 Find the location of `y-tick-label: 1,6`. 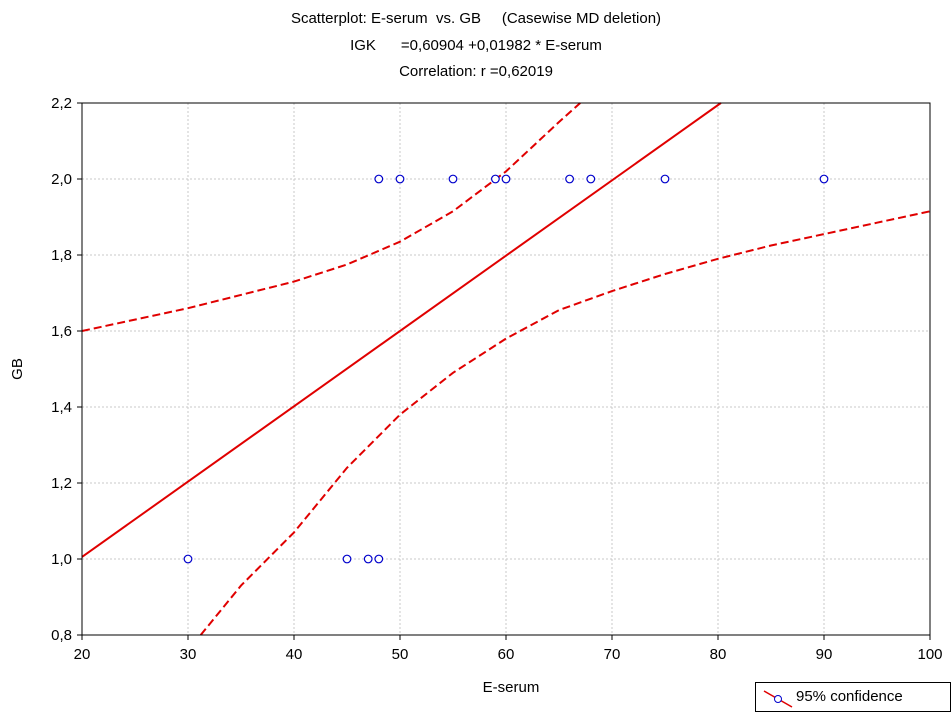

y-tick-label: 1,6 is located at coordinates (61, 331).